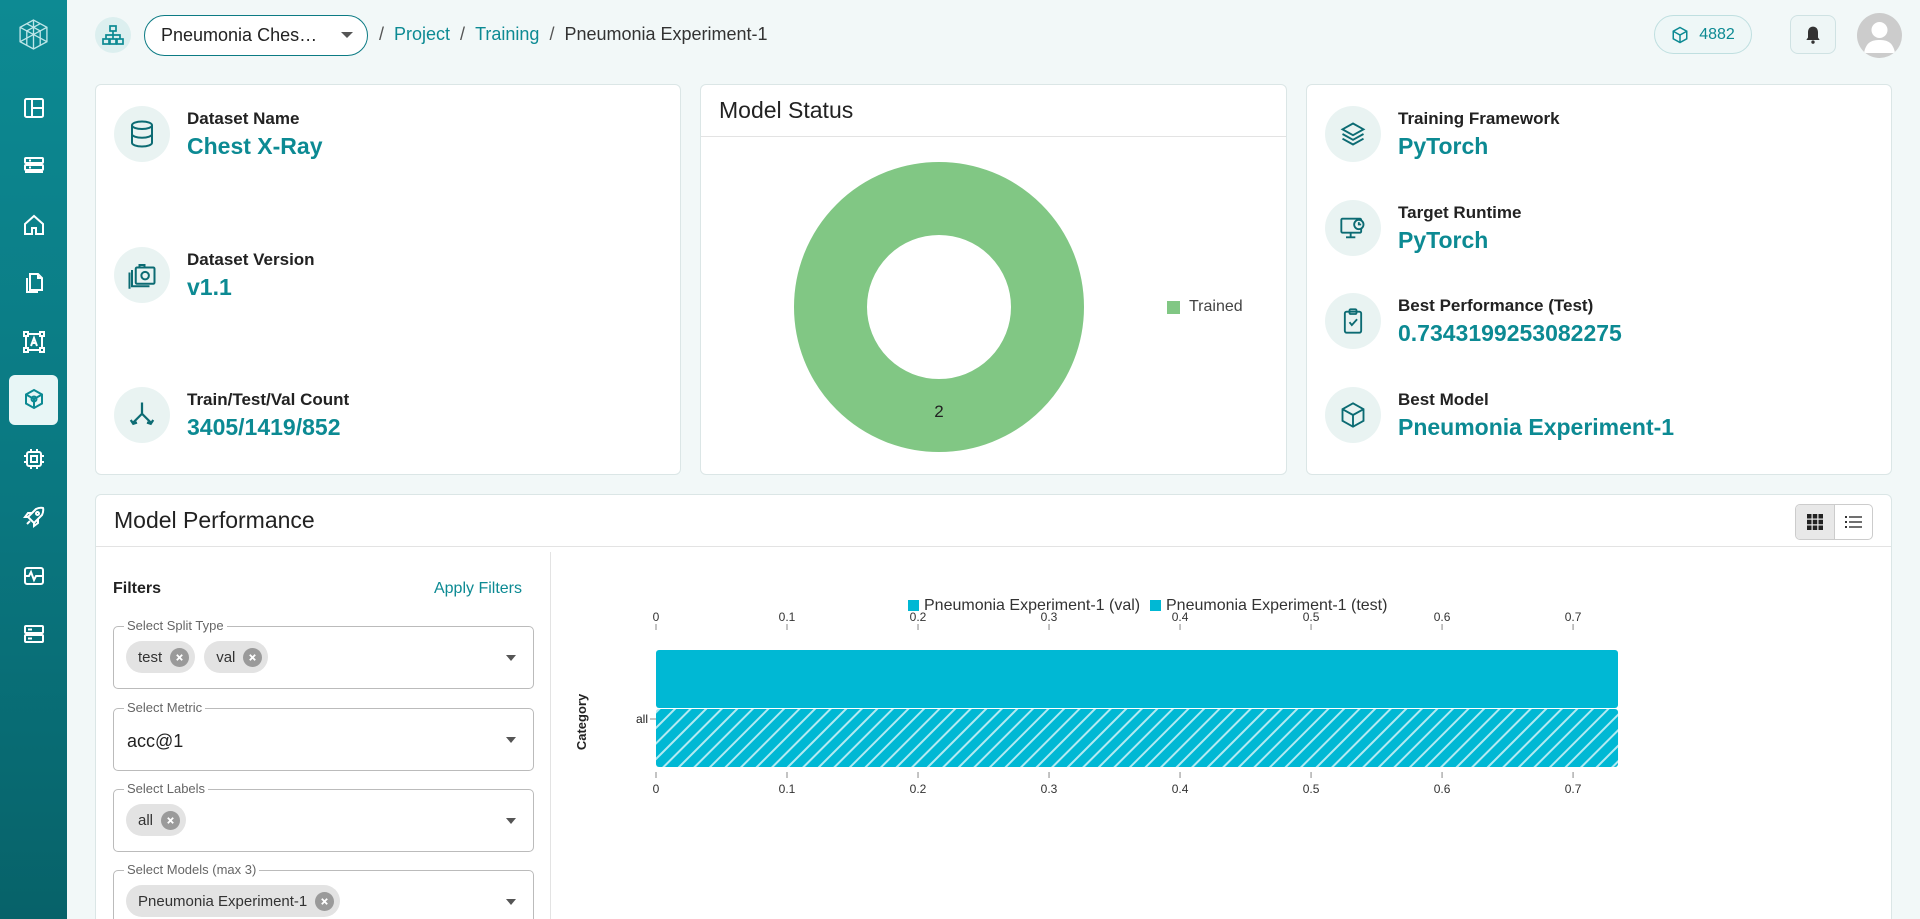 The height and width of the screenshot is (919, 1920). I want to click on tick-label: 0.4, so click(1180, 789).